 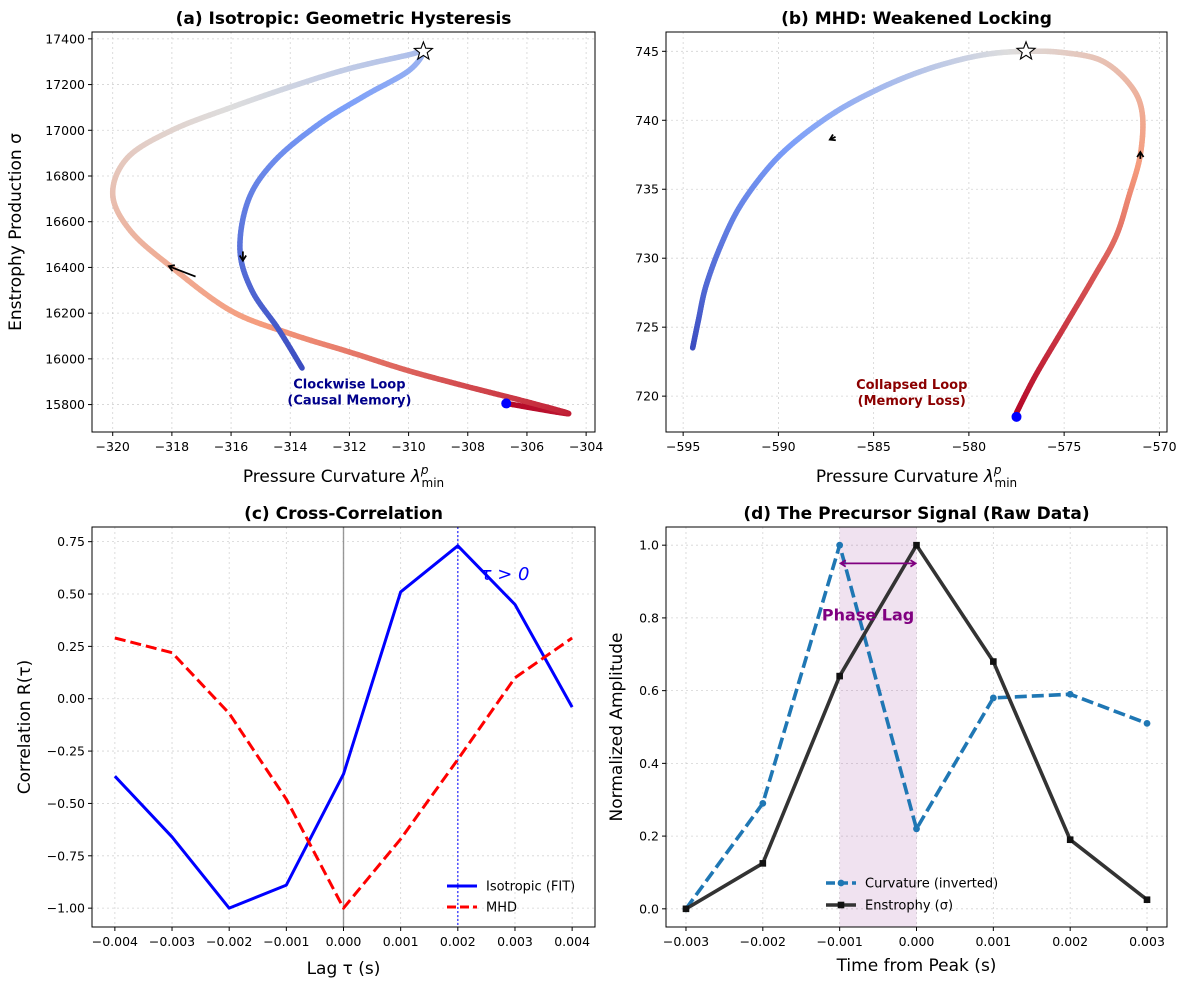 What do you see at coordinates (301, 367) in the screenshot?
I see `panel-a-trajectory-segment` at bounding box center [301, 367].